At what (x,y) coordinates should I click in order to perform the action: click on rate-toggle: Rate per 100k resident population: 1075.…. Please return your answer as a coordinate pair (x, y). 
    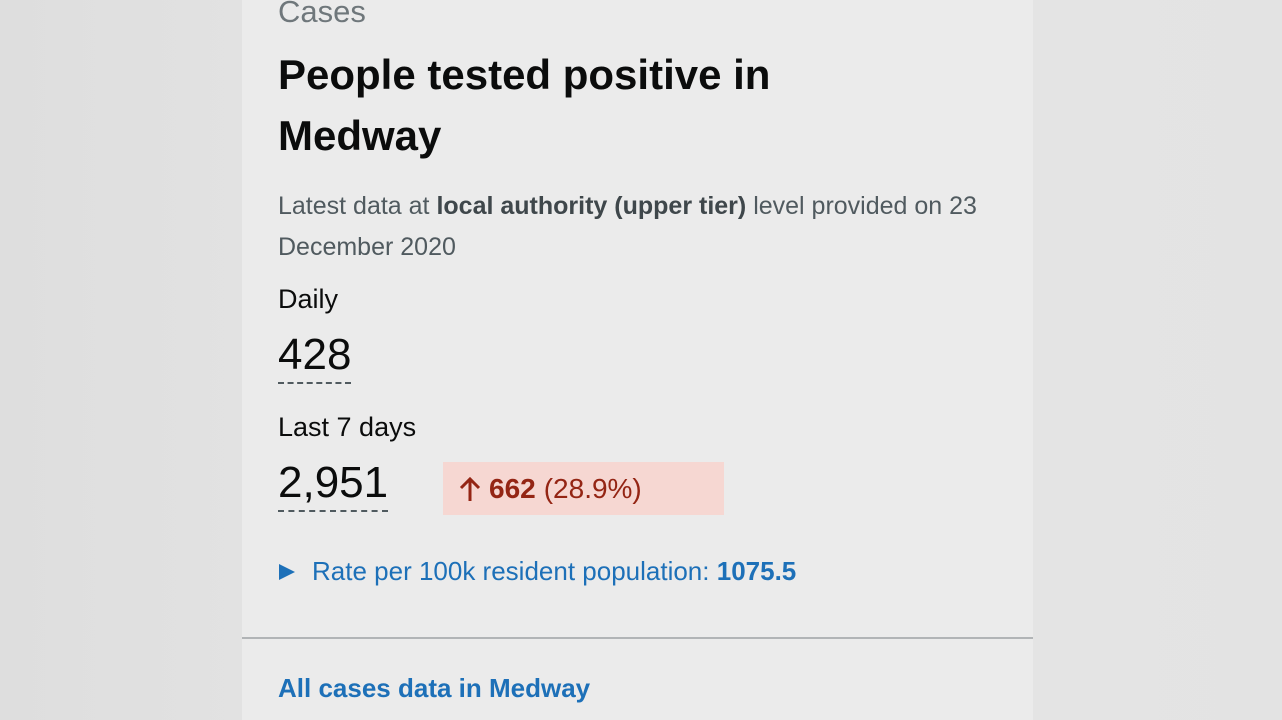
    Looking at the image, I should click on (537, 571).